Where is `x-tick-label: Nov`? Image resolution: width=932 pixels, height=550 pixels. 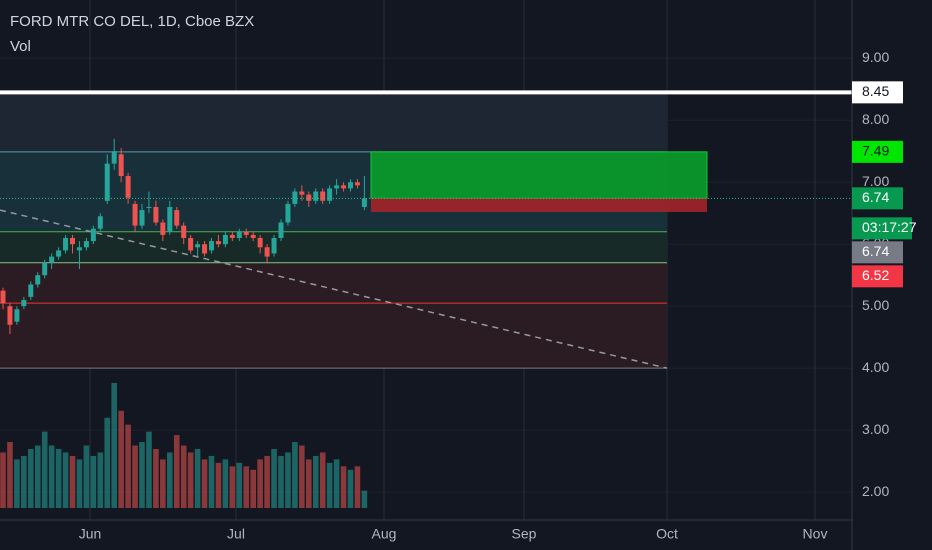
x-tick-label: Nov is located at coordinates (815, 534).